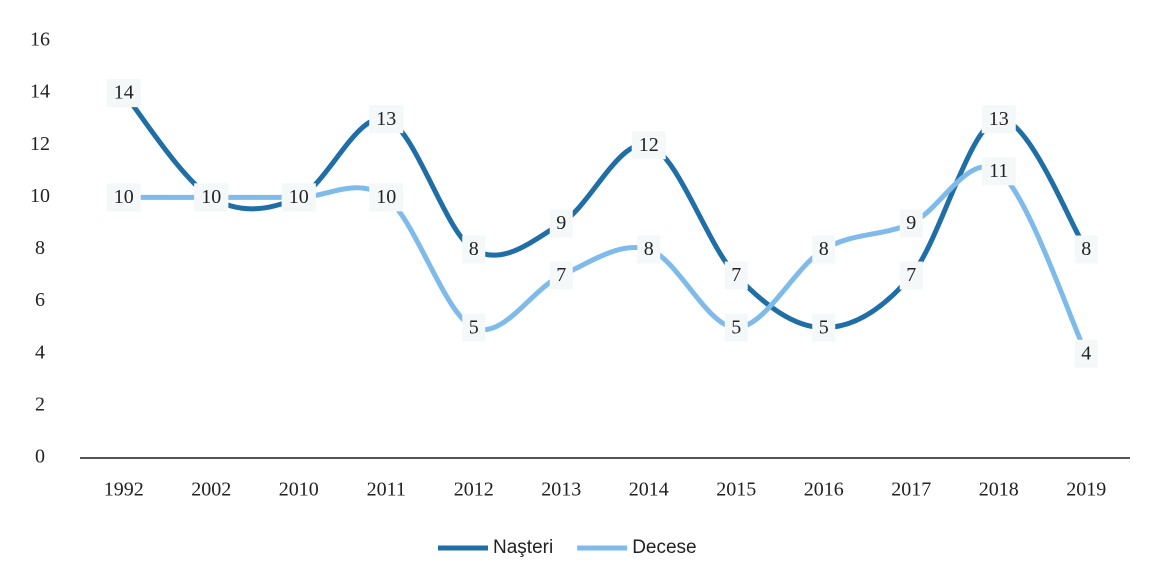 The image size is (1149, 578). What do you see at coordinates (736, 490) in the screenshot?
I see `x-tick-label: 2015` at bounding box center [736, 490].